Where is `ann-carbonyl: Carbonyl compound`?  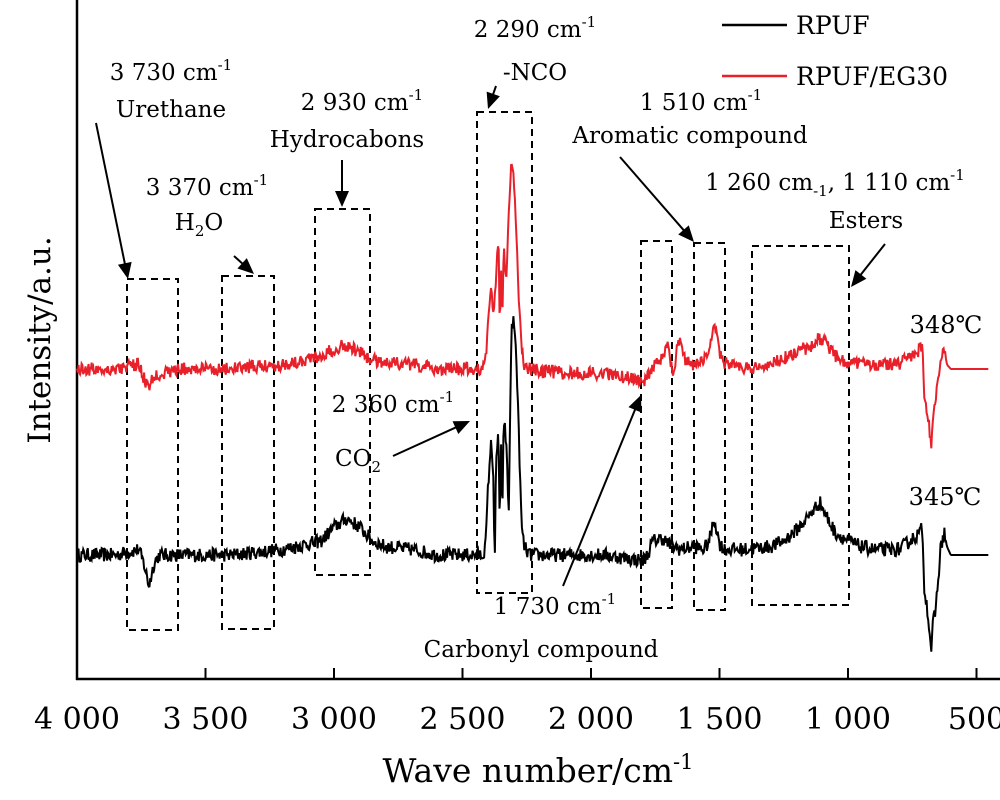
ann-carbonyl: Carbonyl compound is located at coordinates (541, 650).